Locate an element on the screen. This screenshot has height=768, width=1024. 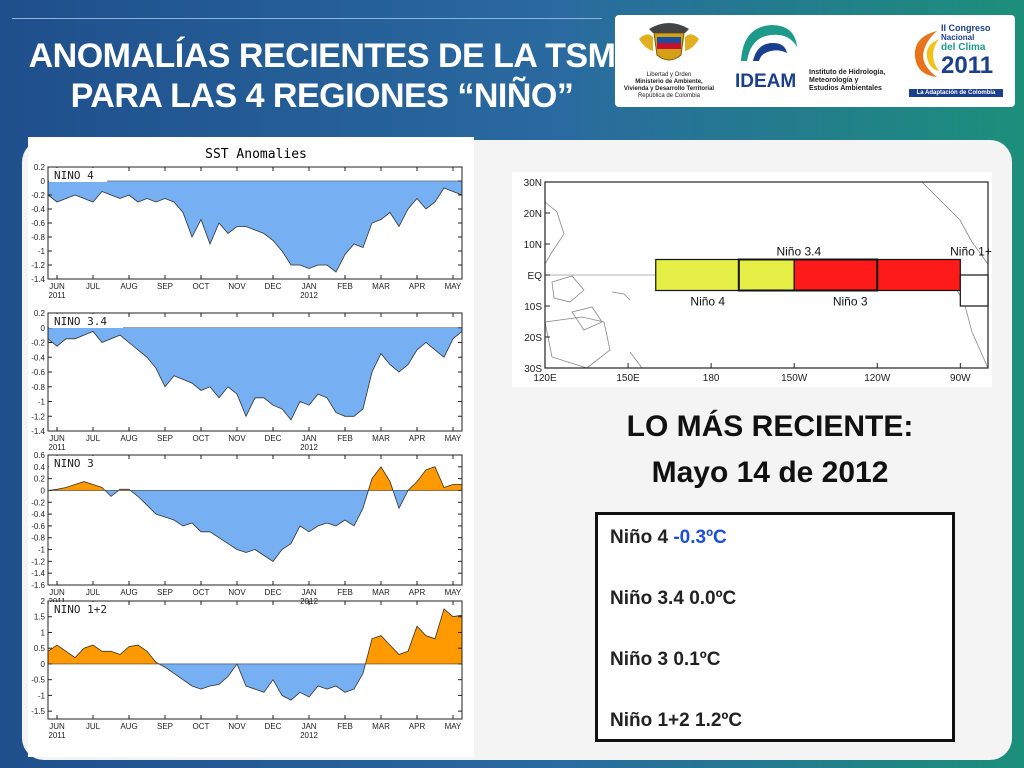
nino-3-4-ytick-2: -0.2 is located at coordinates (38, 343).